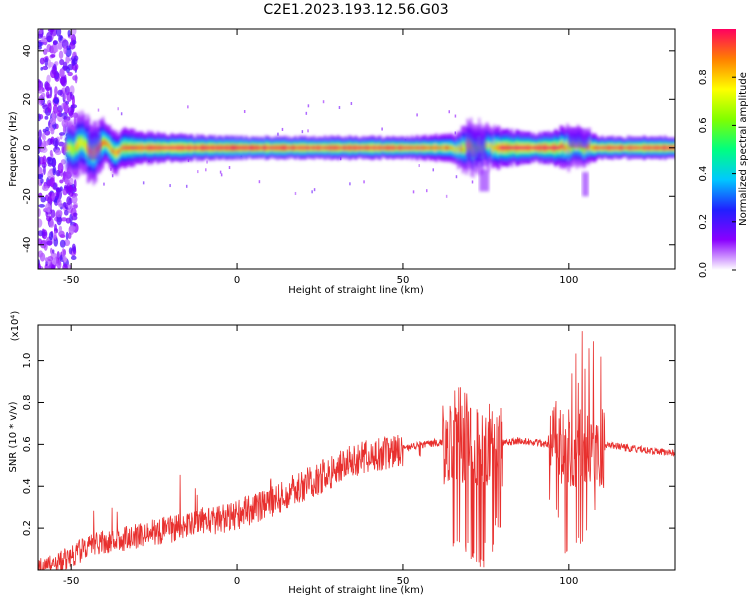  Describe the element at coordinates (578, 138) in the screenshot. I see `disturbance-tail` at that location.